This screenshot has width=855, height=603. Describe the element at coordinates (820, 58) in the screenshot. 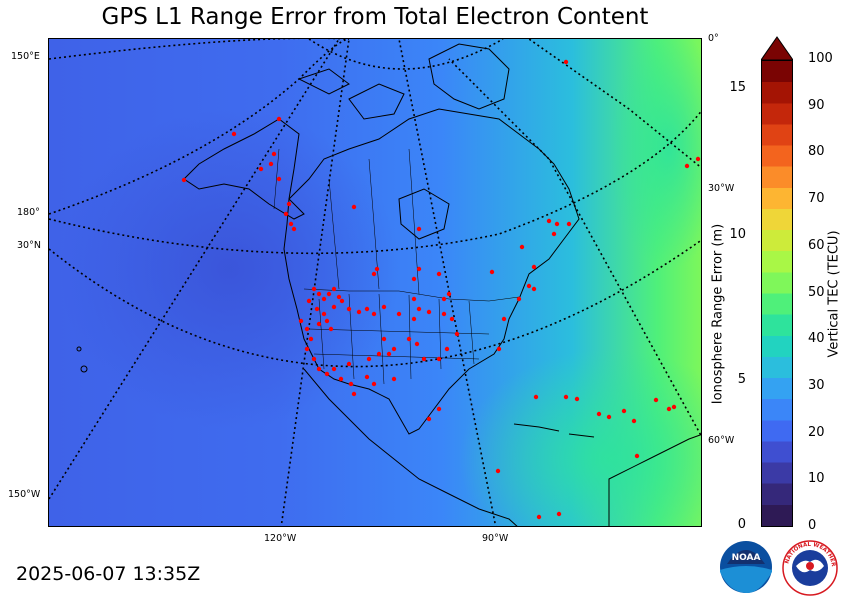

I see `tec-tick-label: 100` at that location.